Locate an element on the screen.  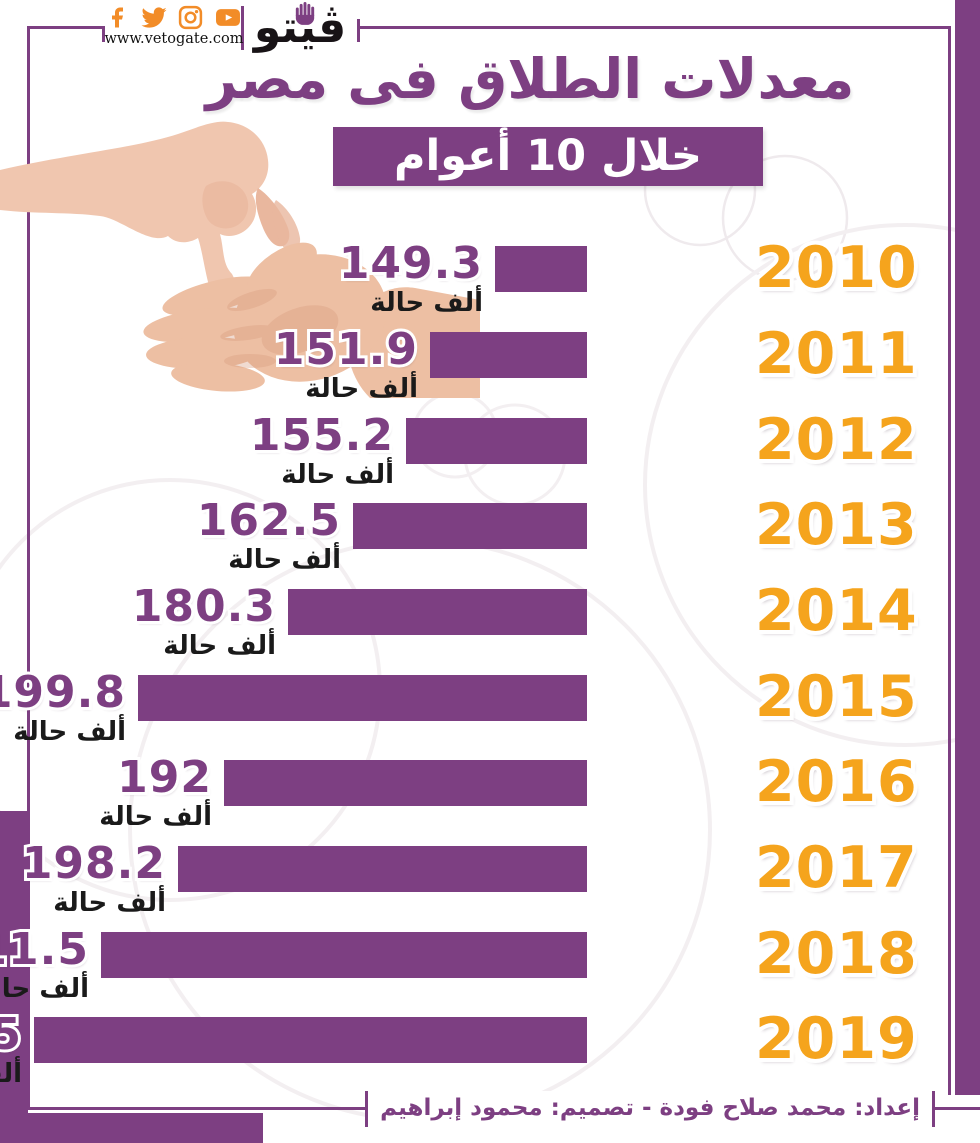
value-label: 155.2 is located at coordinates (322, 436).